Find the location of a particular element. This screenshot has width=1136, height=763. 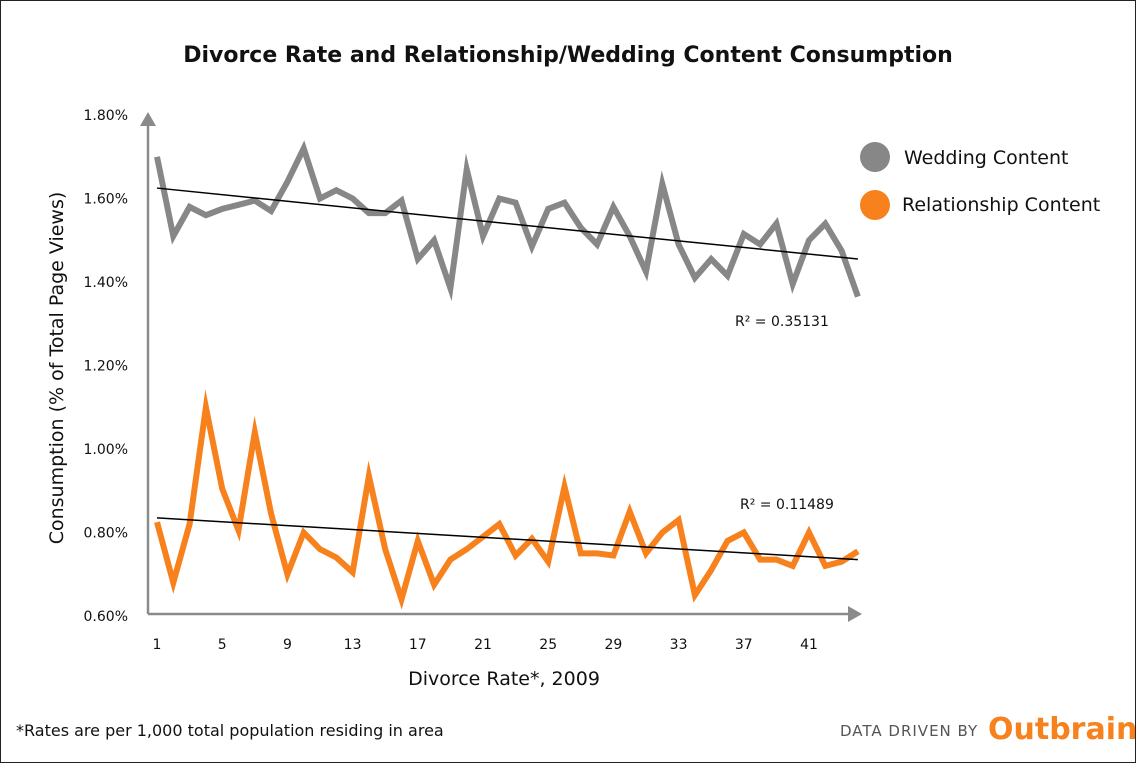

y-tick-label: 1.00% is located at coordinates (106, 450).